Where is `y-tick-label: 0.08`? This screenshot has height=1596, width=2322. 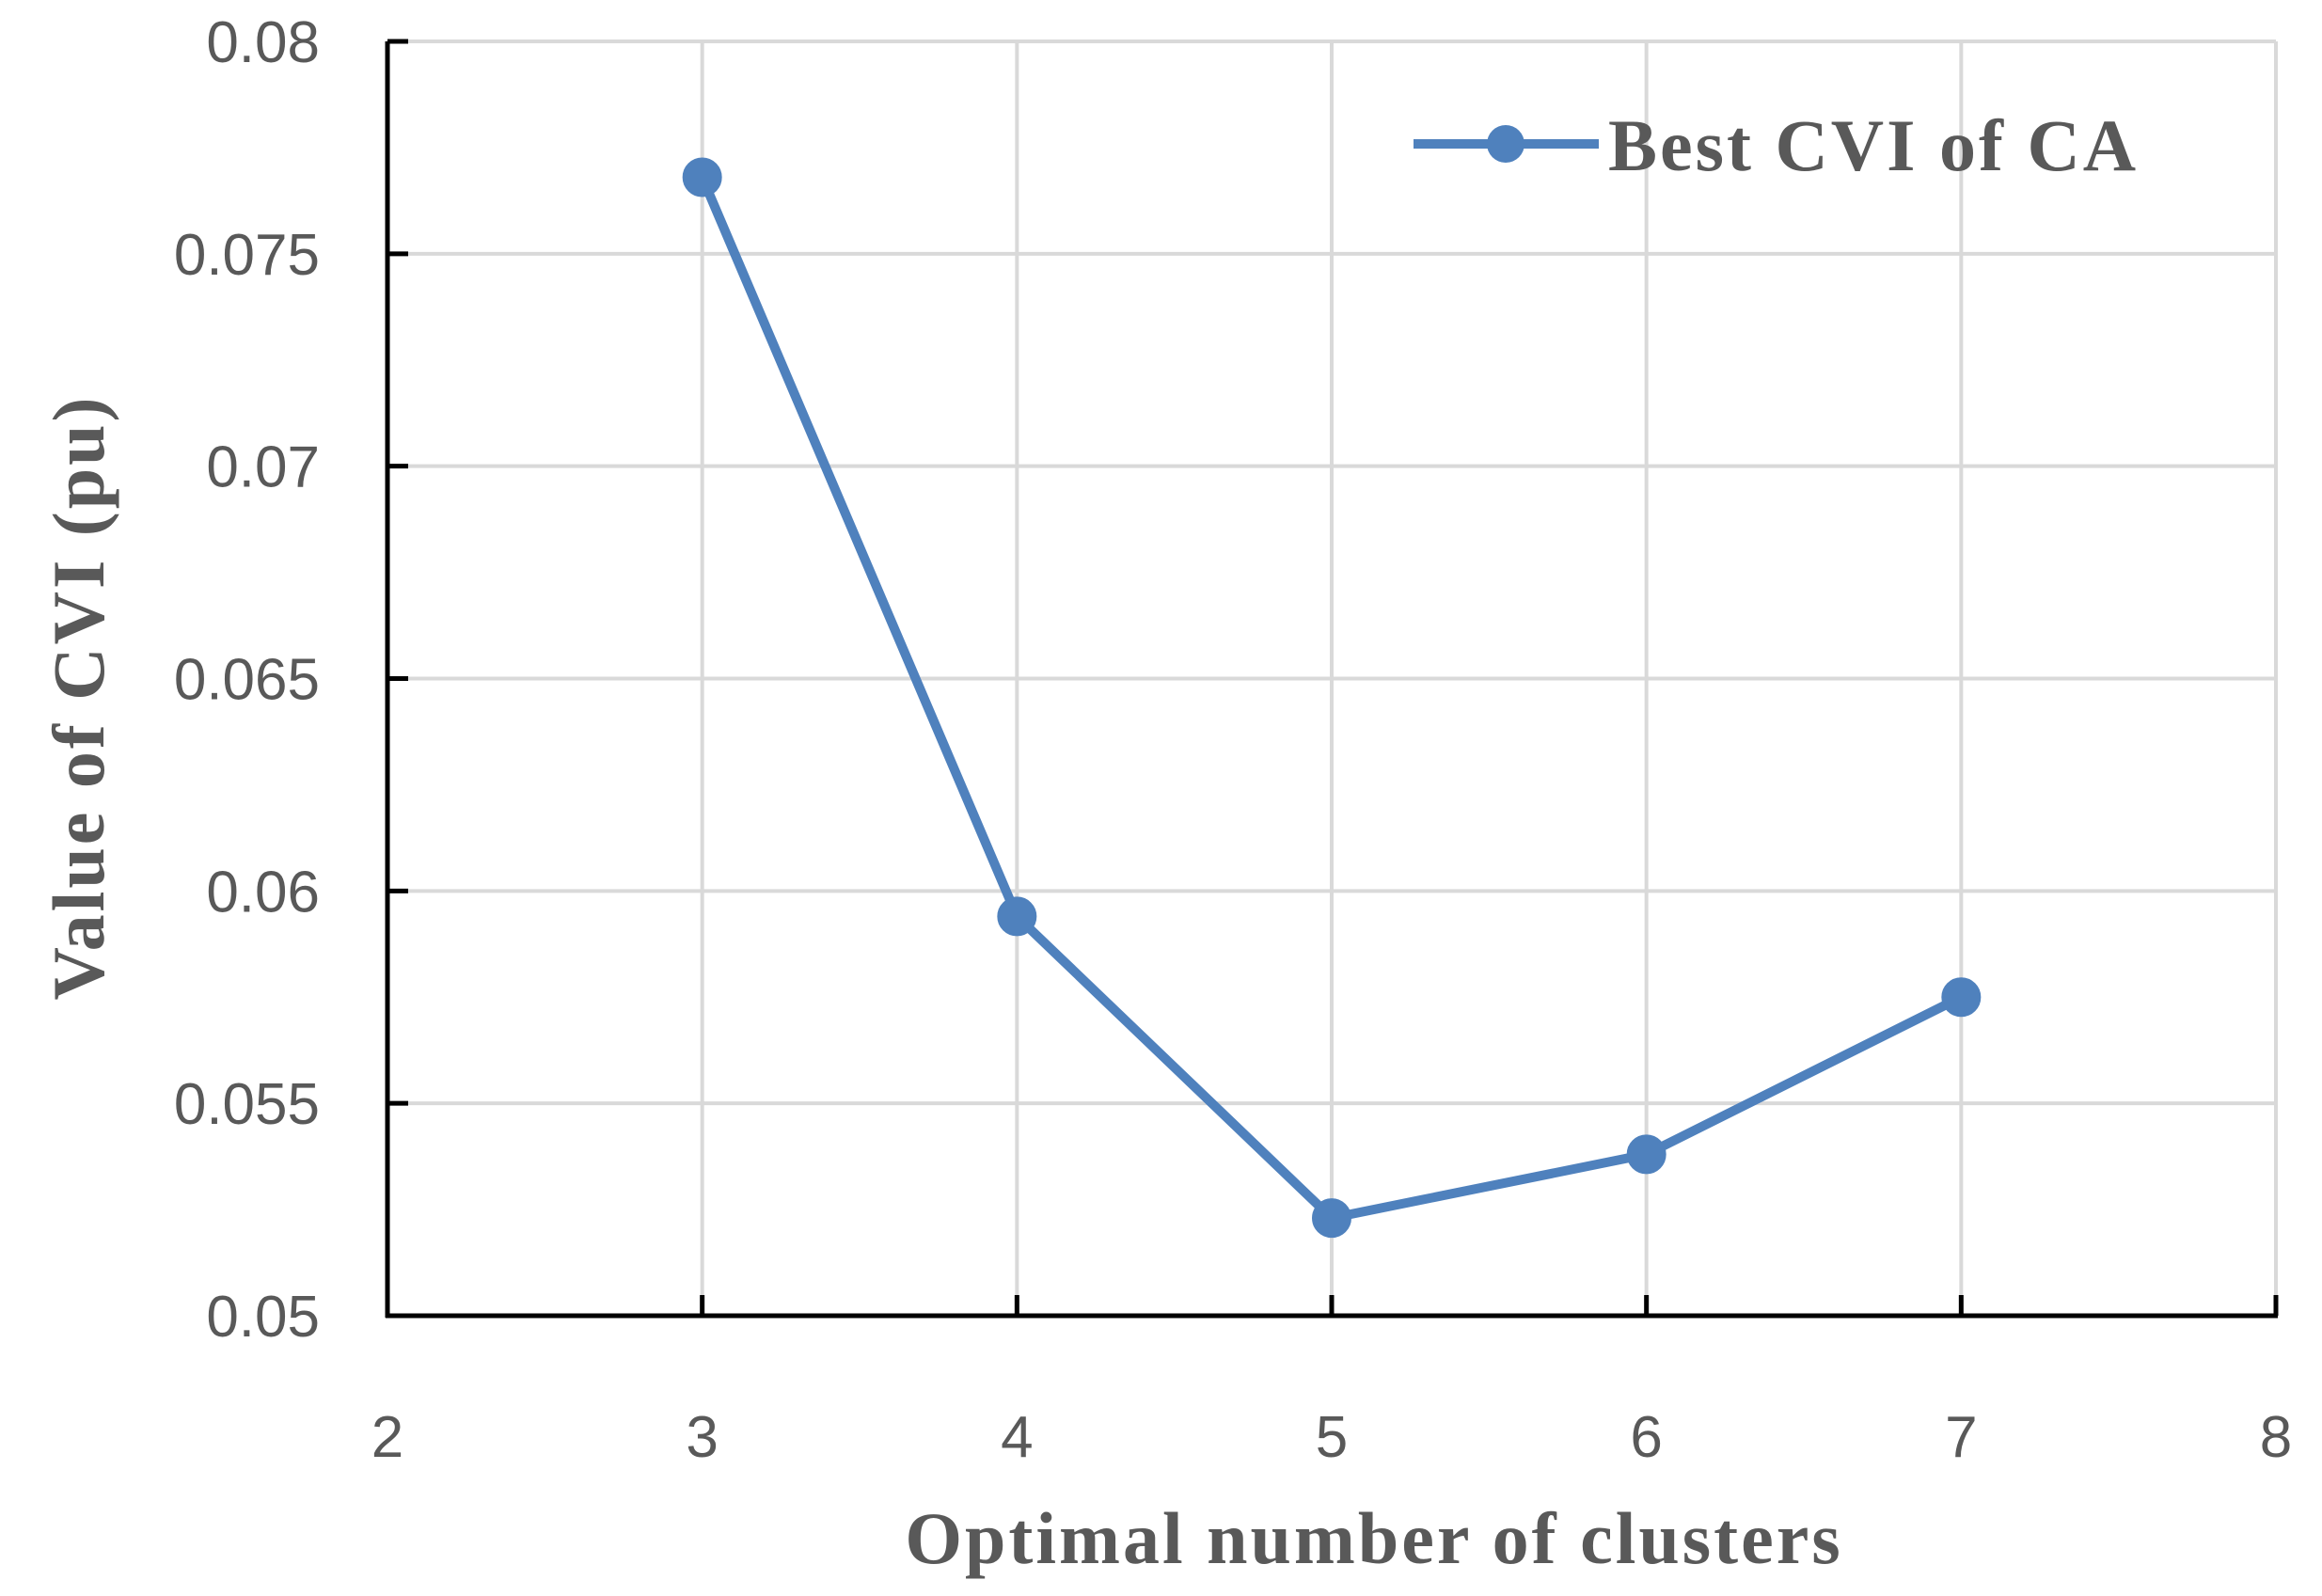 y-tick-label: 0.08 is located at coordinates (263, 42).